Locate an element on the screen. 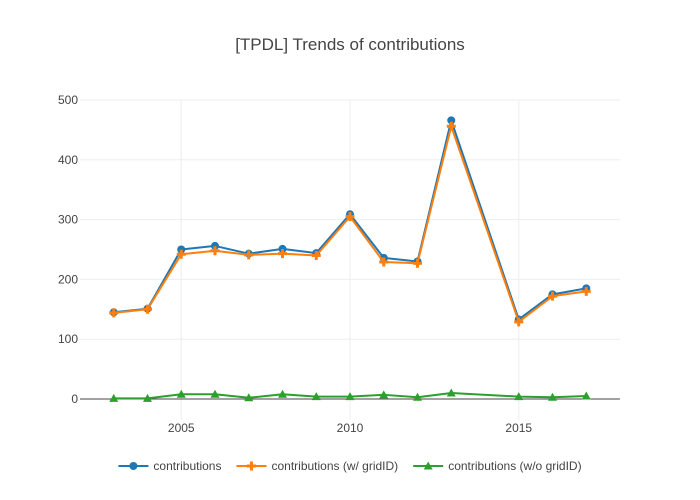 The width and height of the screenshot is (700, 500). legend-label: contributions (w/ gridID) is located at coordinates (334, 466).